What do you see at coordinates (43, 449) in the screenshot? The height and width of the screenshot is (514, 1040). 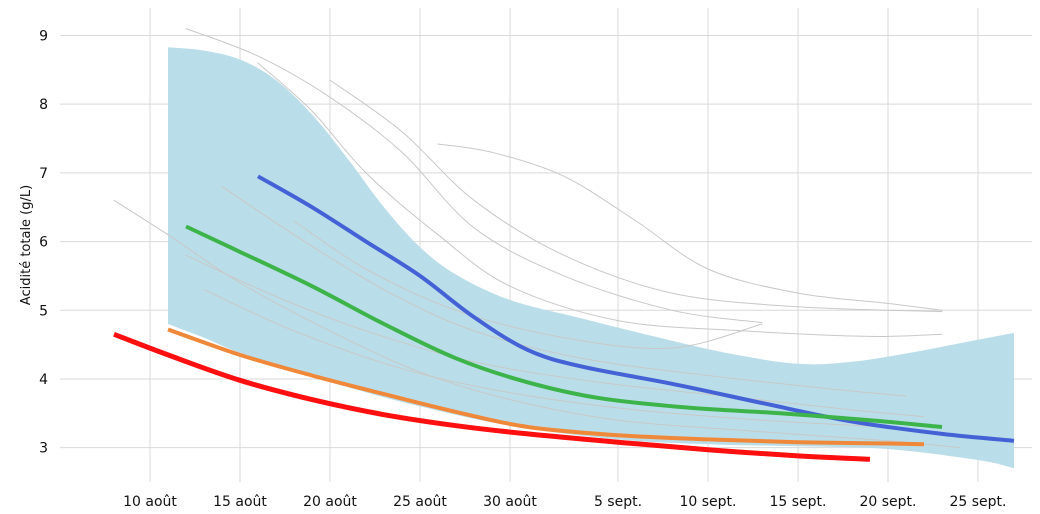 I see `y-tick-label: 3` at bounding box center [43, 449].